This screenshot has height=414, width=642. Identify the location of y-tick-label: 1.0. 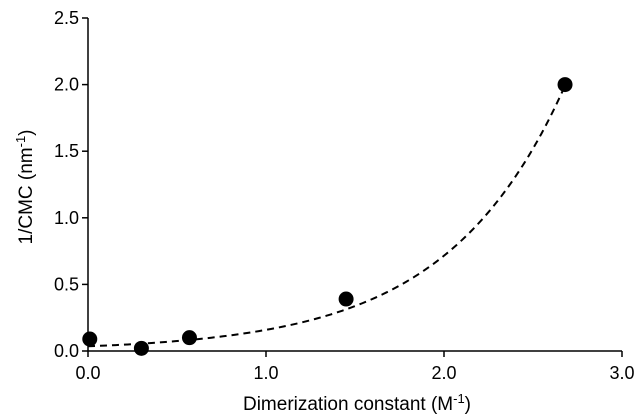
(66, 218).